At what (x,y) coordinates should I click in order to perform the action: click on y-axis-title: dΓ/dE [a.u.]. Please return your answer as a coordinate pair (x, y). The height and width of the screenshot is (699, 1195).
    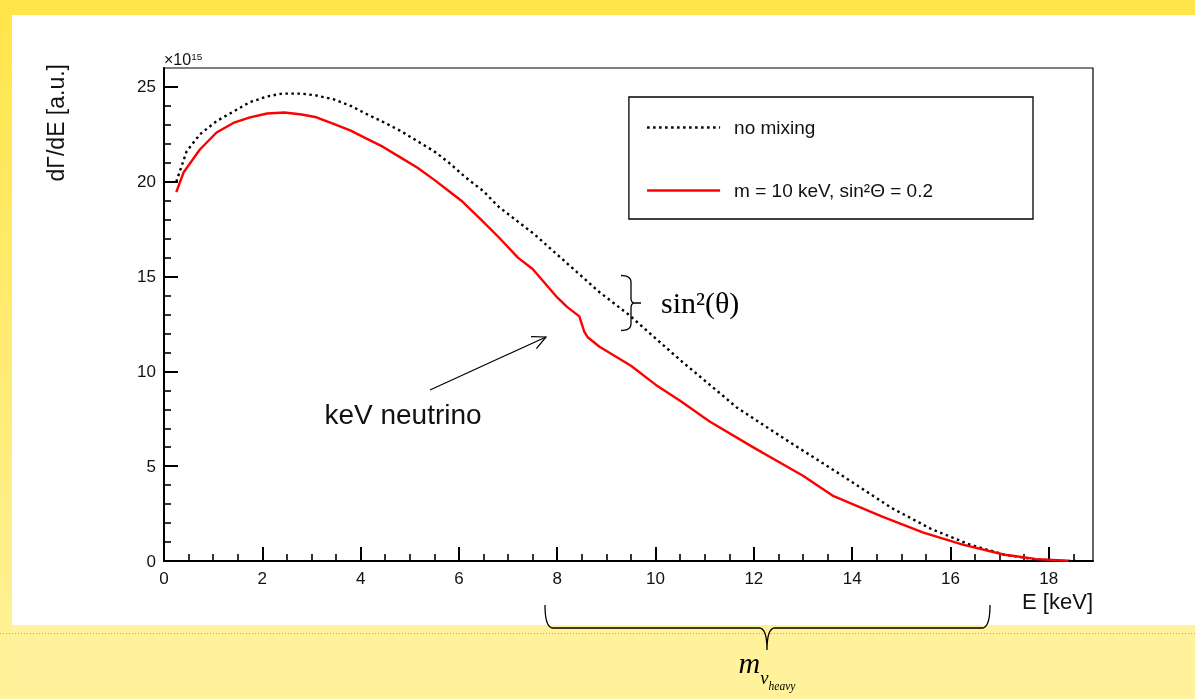
    Looking at the image, I should click on (56, 123).